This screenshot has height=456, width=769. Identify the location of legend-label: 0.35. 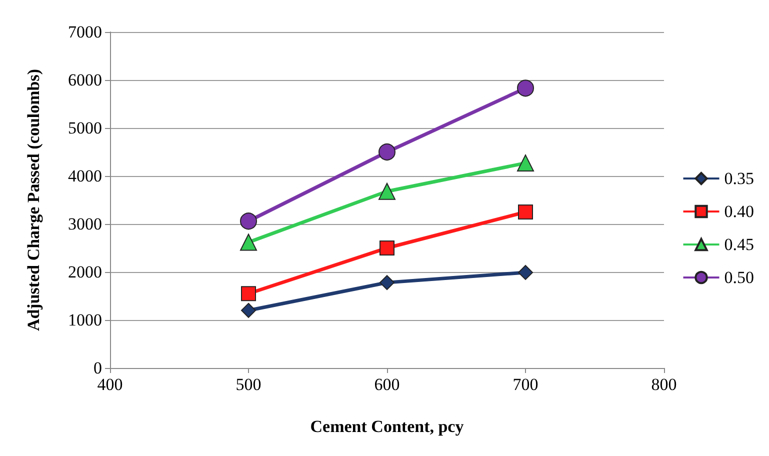
(739, 178).